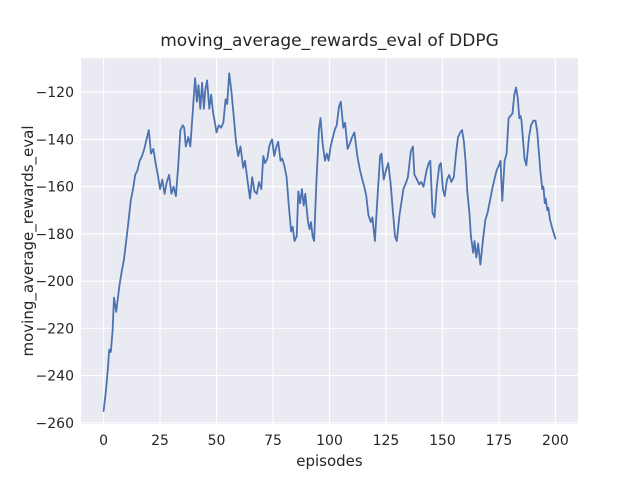  What do you see at coordinates (55, 329) in the screenshot?
I see `y-tick-label: −220` at bounding box center [55, 329].